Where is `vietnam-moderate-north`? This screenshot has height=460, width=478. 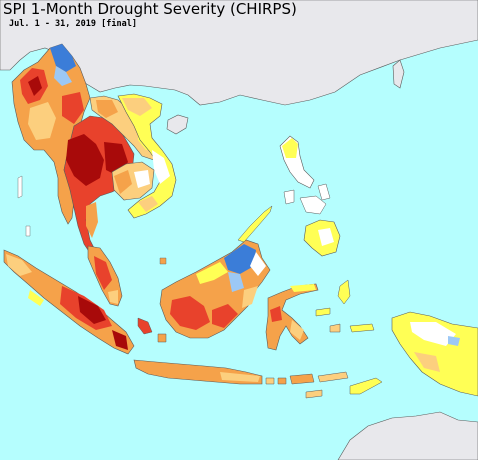 vietnam-moderate-north is located at coordinates (137, 107).